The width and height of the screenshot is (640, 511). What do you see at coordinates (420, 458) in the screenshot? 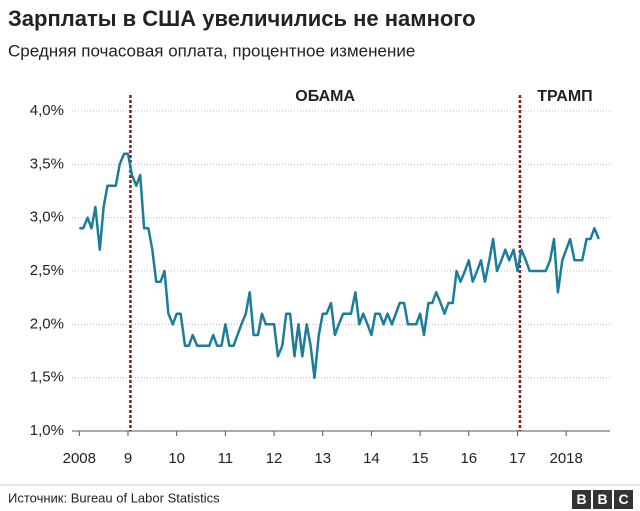
I see `x-tick-label: 15` at bounding box center [420, 458].